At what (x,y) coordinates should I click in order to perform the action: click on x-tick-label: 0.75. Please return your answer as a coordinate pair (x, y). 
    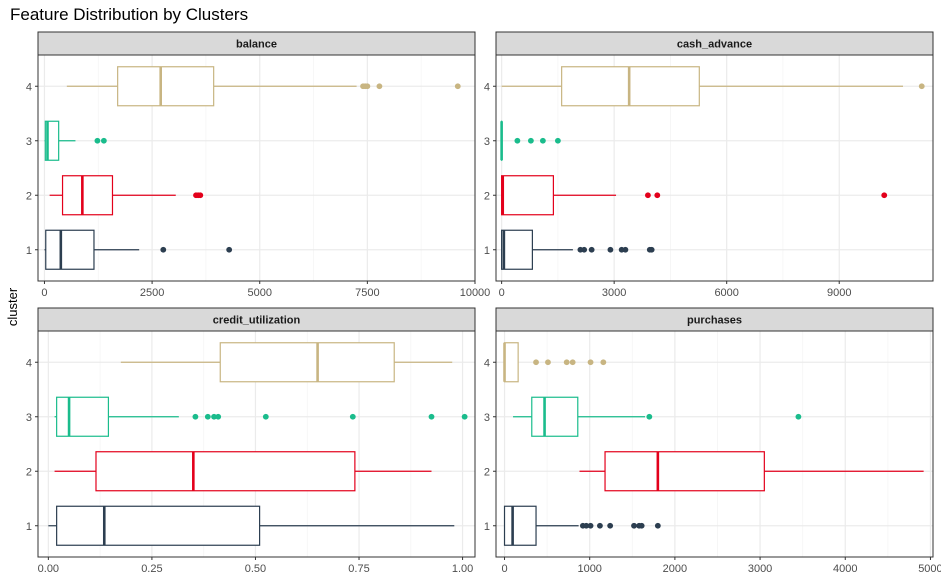
    Looking at the image, I should click on (358, 569).